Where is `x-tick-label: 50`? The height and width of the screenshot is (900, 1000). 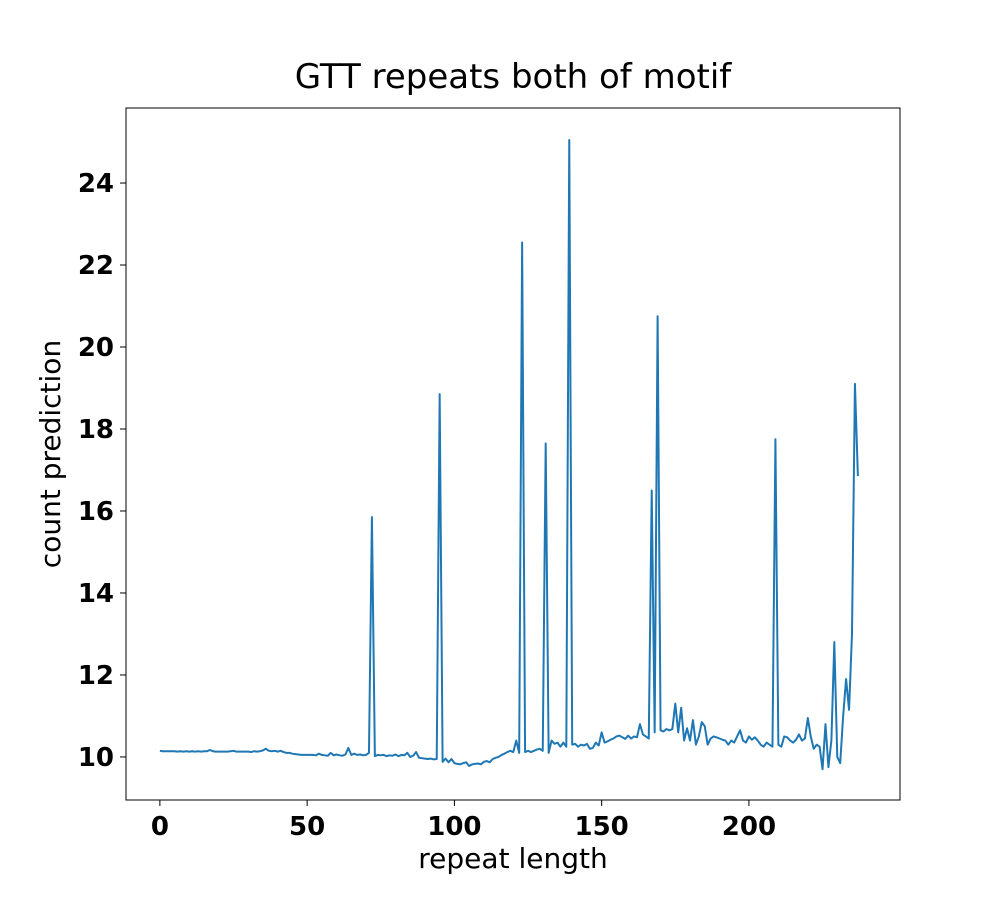 x-tick-label: 50 is located at coordinates (307, 827).